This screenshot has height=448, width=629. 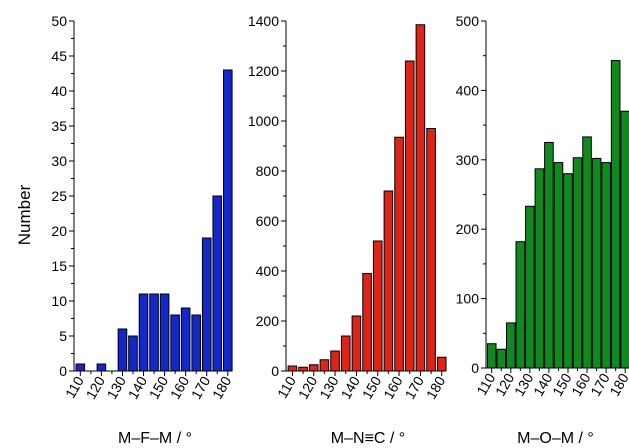 I want to click on y-tick-label: 600, so click(x=268, y=221).